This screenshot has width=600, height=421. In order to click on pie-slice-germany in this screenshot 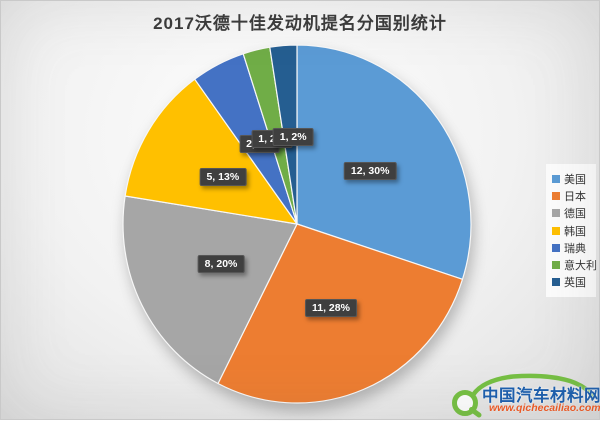, I will do `click(210, 290)`.